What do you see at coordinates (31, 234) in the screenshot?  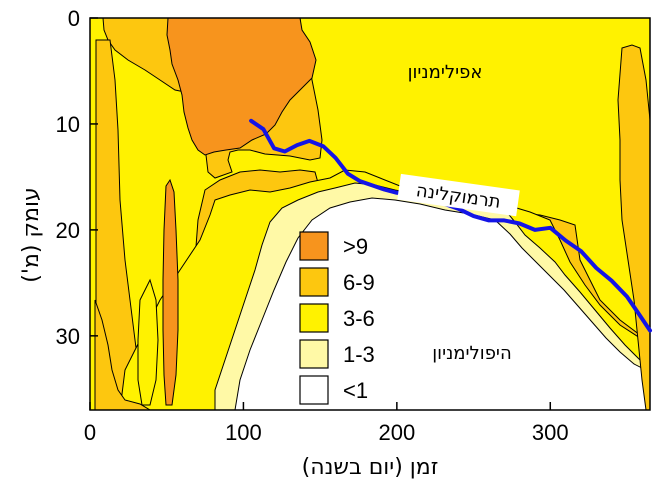 I see `y-axis-title: עומק (מ')` at bounding box center [31, 234].